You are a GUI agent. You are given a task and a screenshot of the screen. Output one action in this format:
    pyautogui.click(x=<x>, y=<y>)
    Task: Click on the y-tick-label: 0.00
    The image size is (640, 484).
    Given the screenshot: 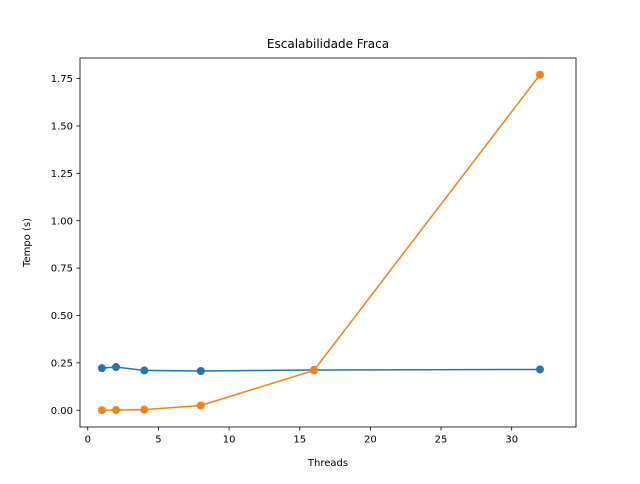 What is the action you would take?
    pyautogui.click(x=62, y=411)
    